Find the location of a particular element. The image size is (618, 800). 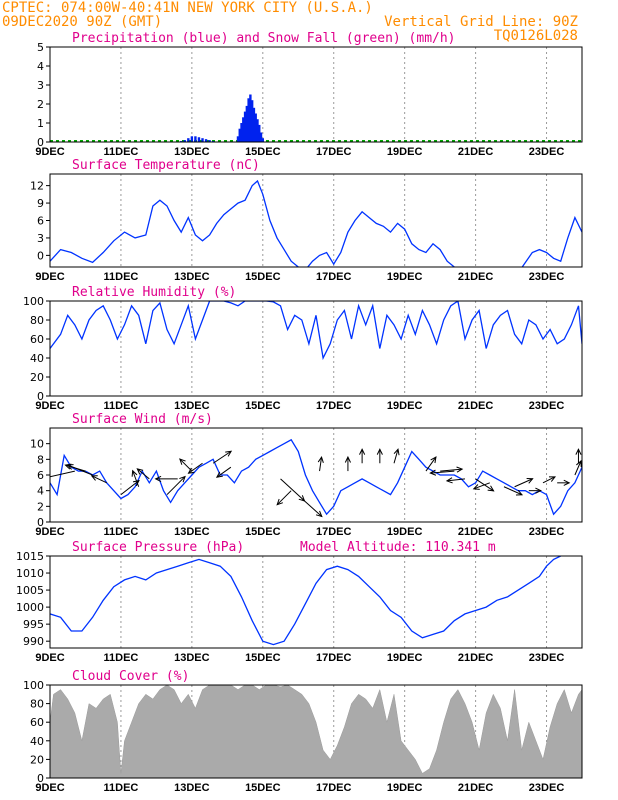

humidity-y-tick-label: 100 is located at coordinates (33, 301).